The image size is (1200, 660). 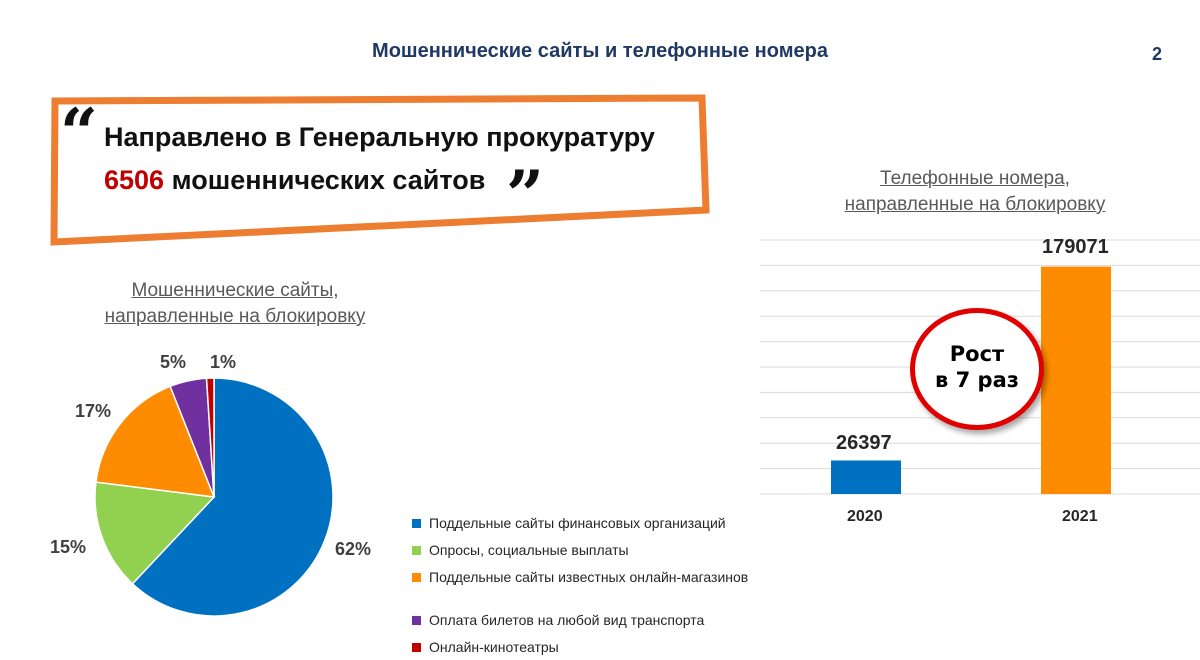 What do you see at coordinates (1080, 516) in the screenshot?
I see `x-tick-2021: 2021` at bounding box center [1080, 516].